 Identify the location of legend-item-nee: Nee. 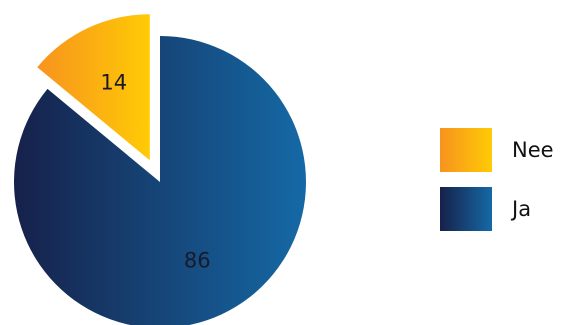
(497, 150).